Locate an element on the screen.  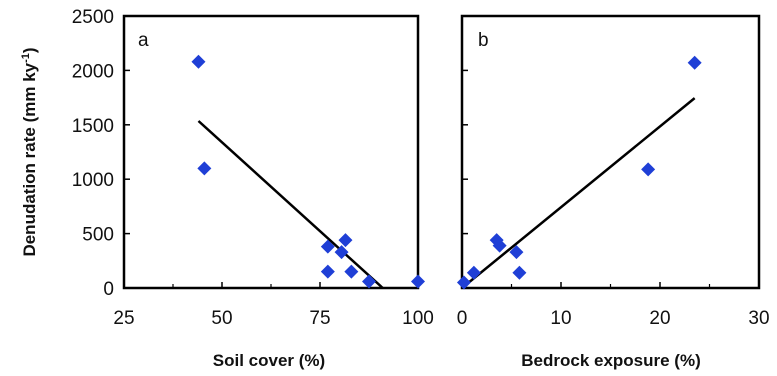
panel-a-x-tick-label: 75 is located at coordinates (319, 318).